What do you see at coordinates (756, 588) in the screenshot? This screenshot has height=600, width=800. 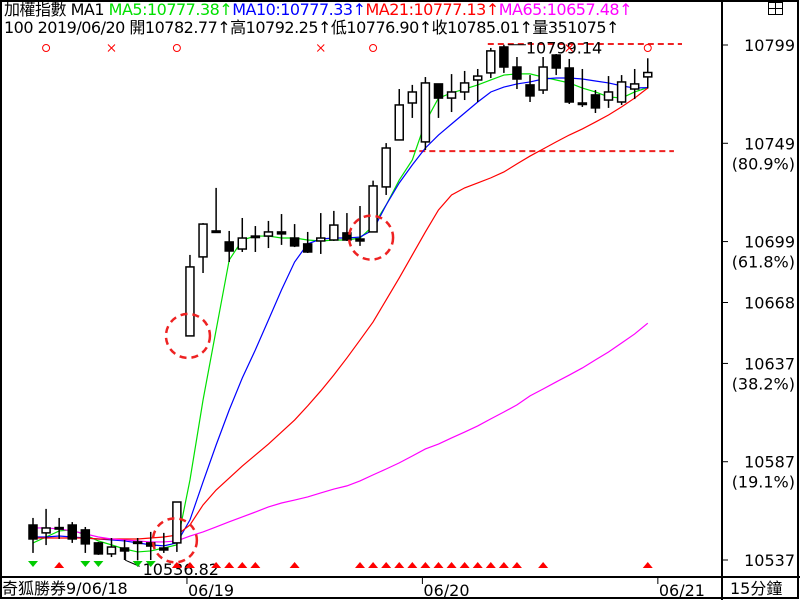 I see `timeframe-label: 15分鐘` at bounding box center [756, 588].